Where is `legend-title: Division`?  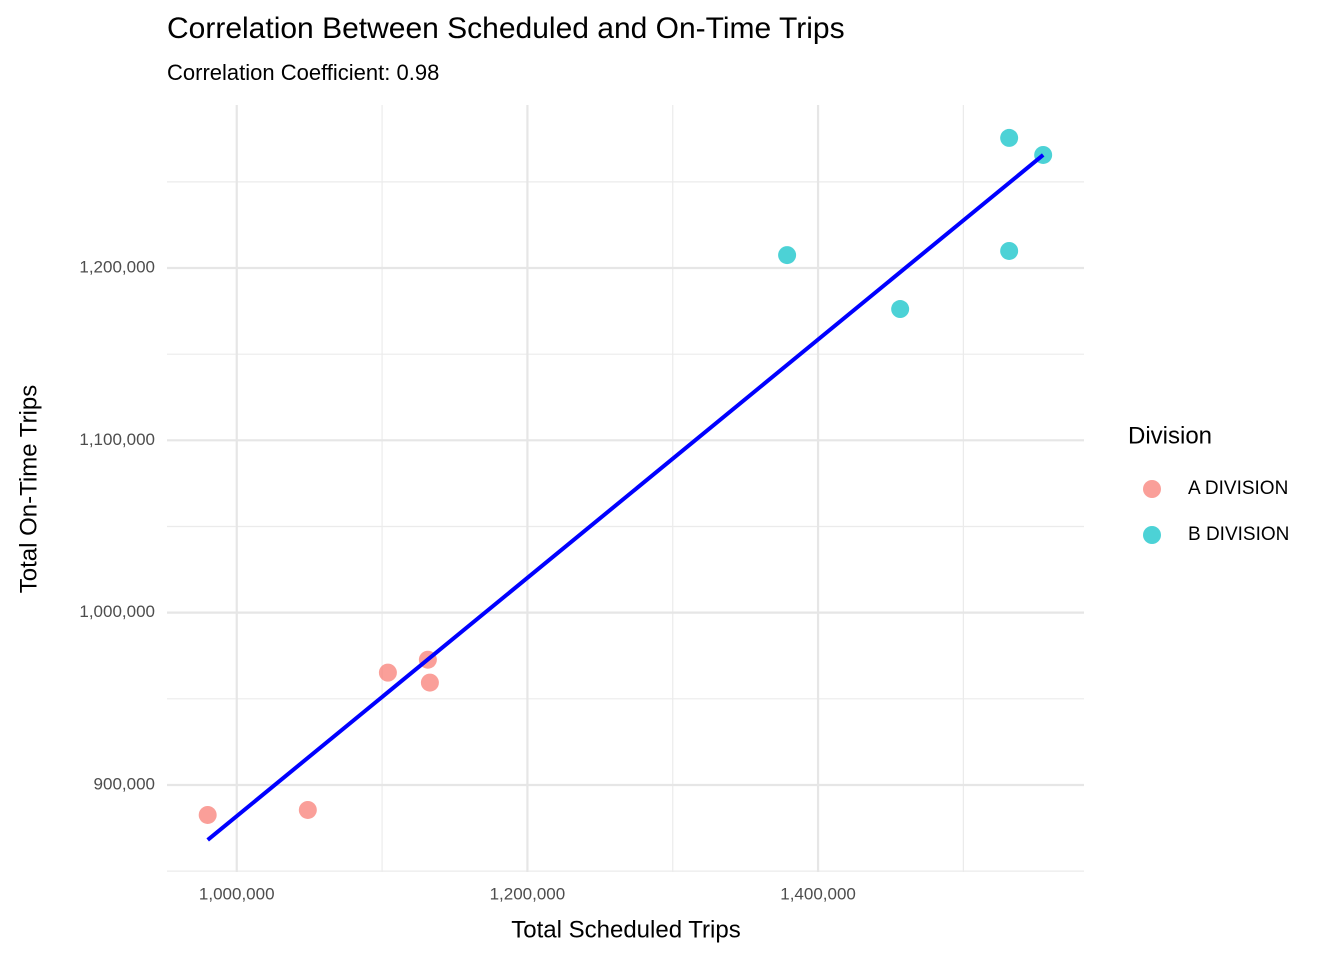 legend-title: Division is located at coordinates (1170, 435).